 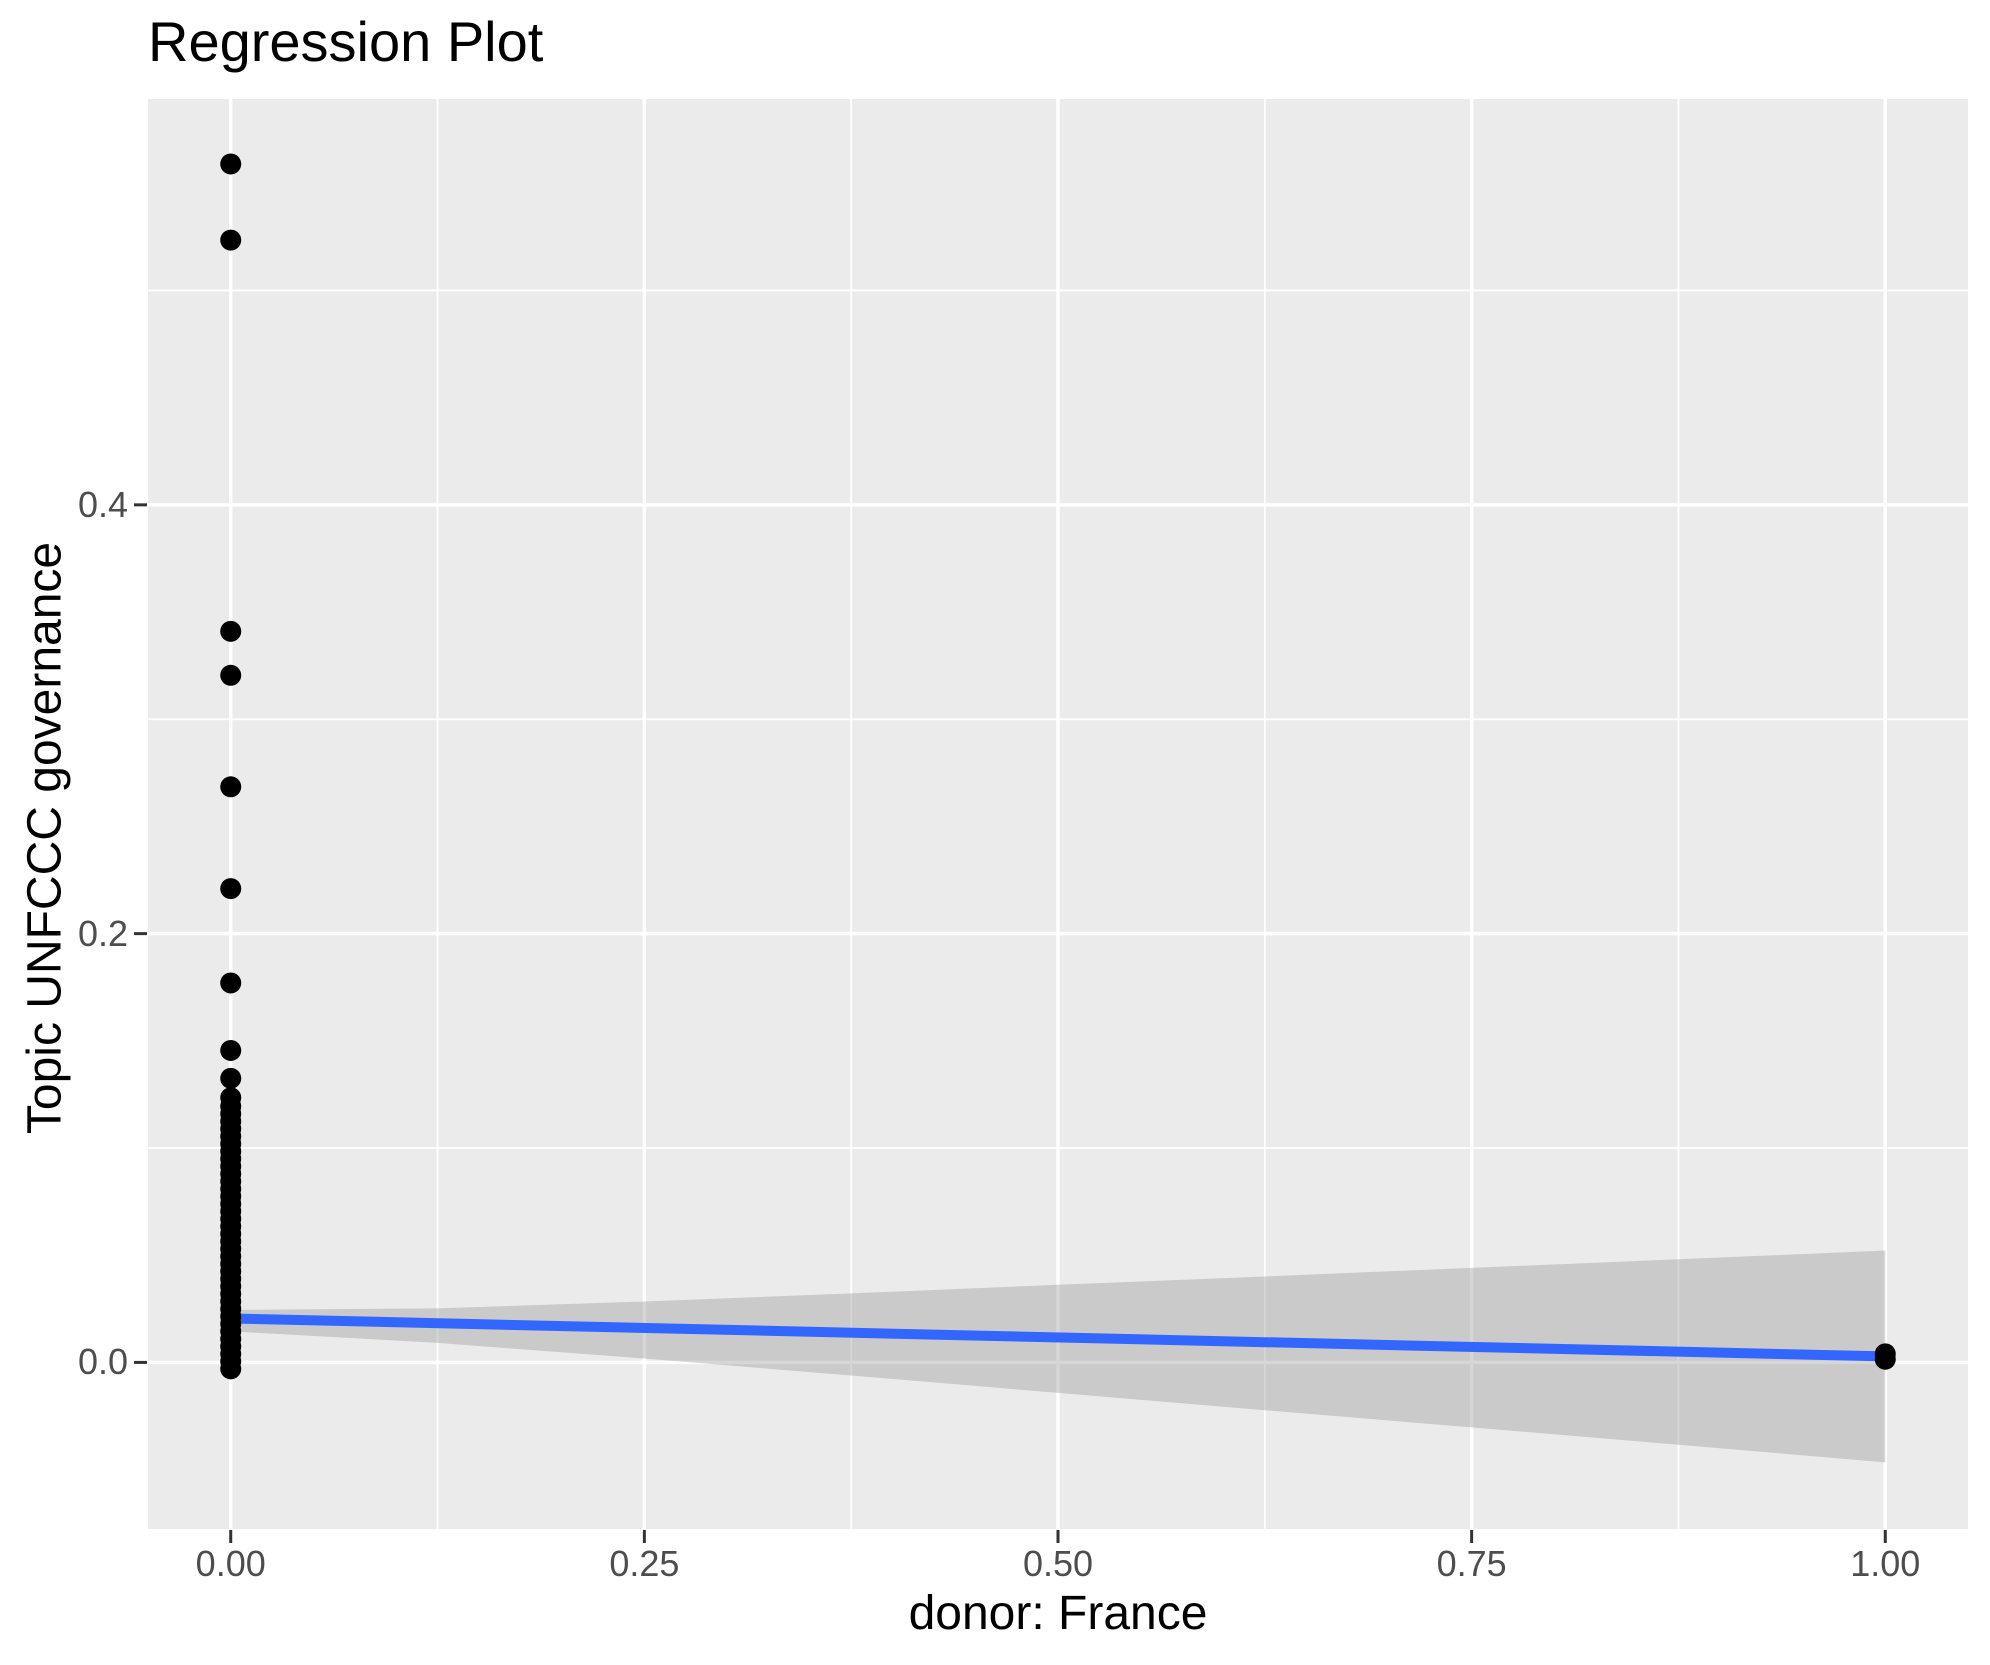 What do you see at coordinates (346, 41) in the screenshot?
I see `plot-title: Regression Plot` at bounding box center [346, 41].